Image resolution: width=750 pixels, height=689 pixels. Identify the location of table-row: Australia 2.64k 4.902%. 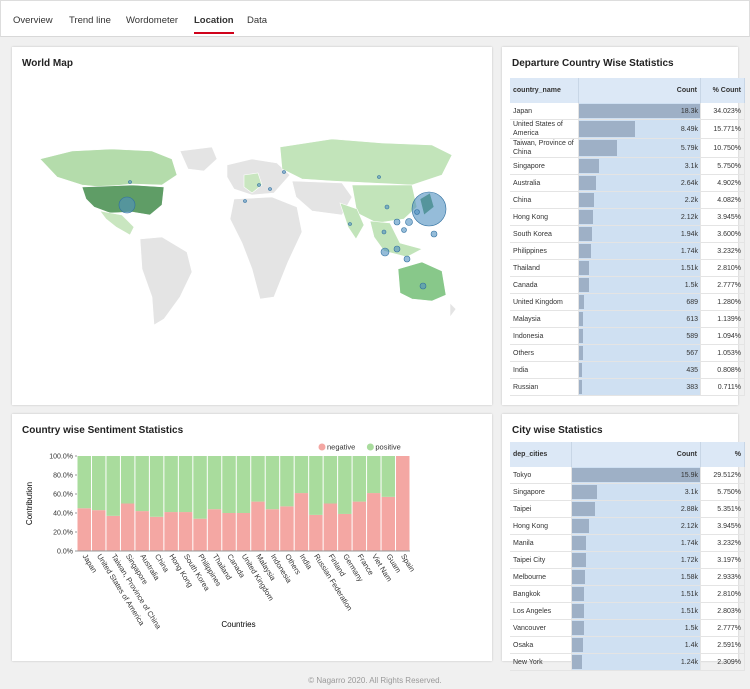
(627, 183).